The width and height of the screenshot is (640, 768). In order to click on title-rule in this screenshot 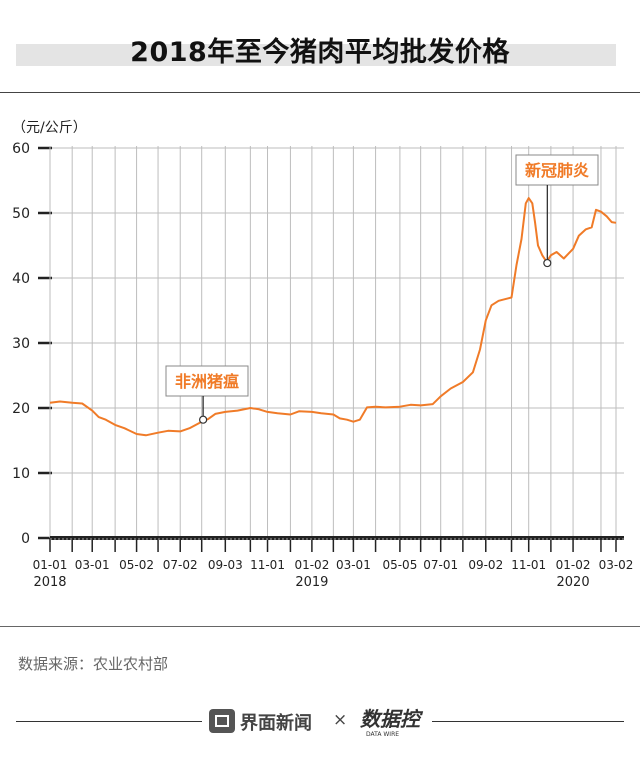, I will do `click(320, 92)`.